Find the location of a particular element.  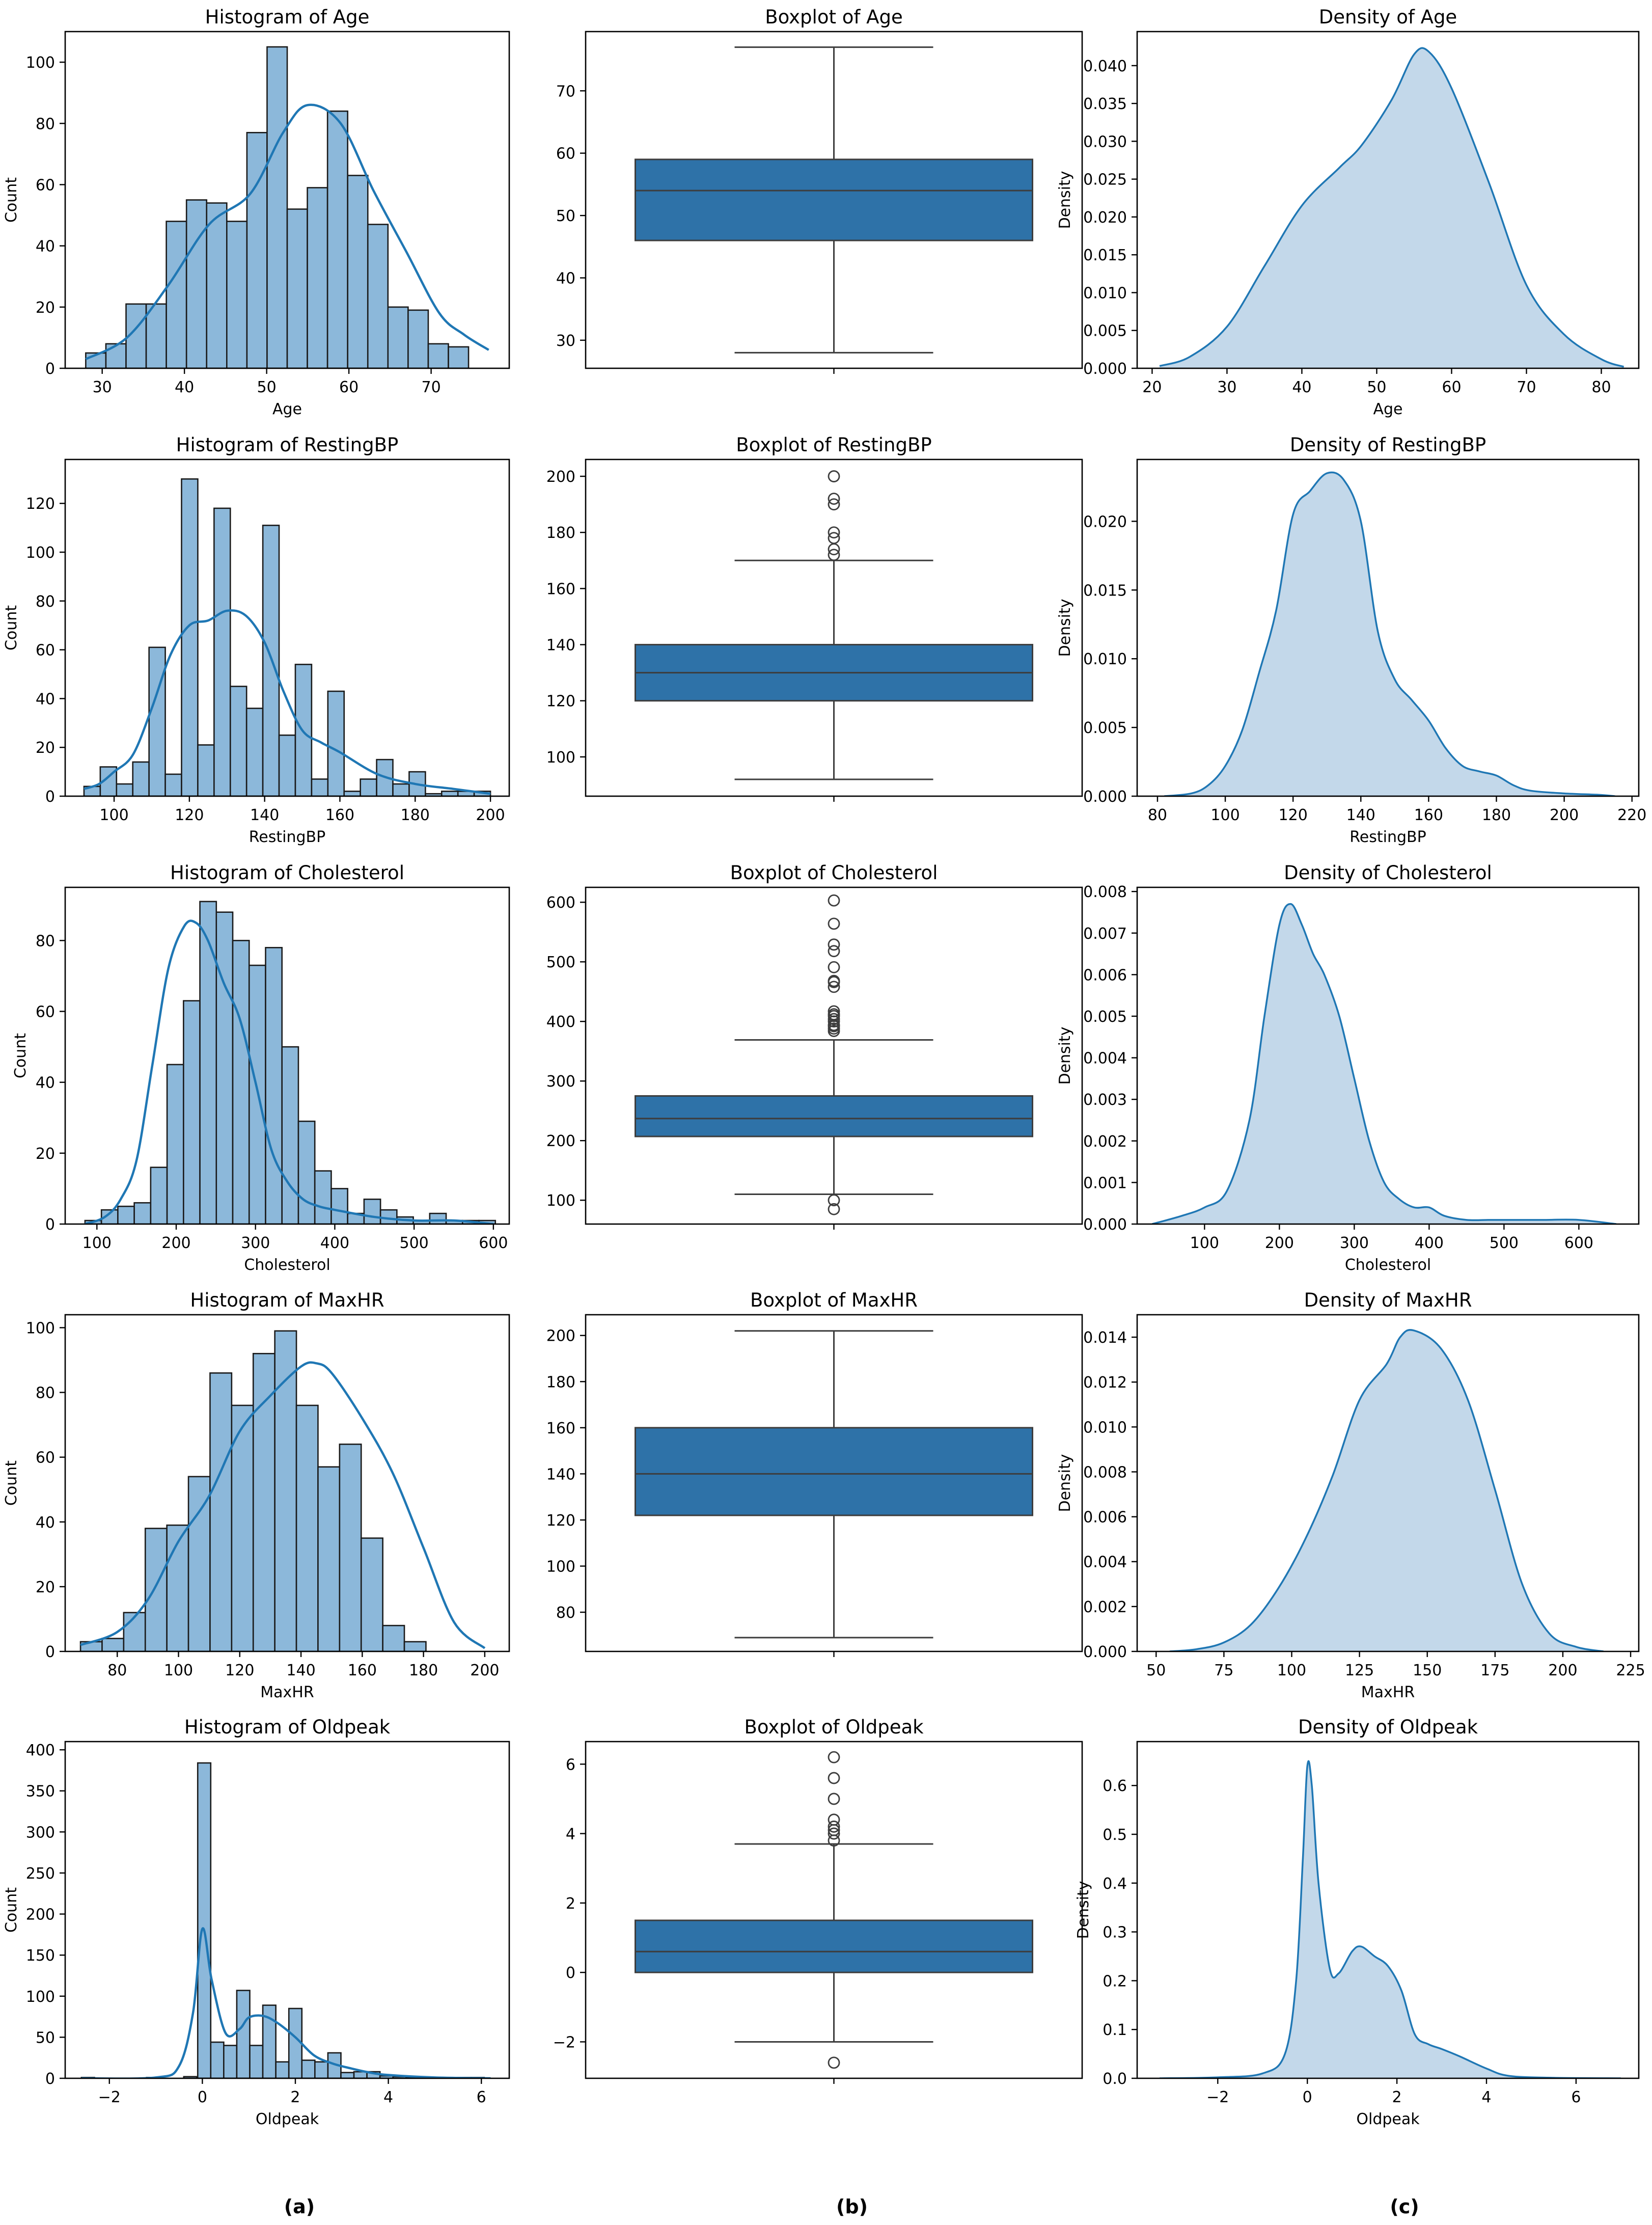

y-axis-label: Count is located at coordinates (11, 200).